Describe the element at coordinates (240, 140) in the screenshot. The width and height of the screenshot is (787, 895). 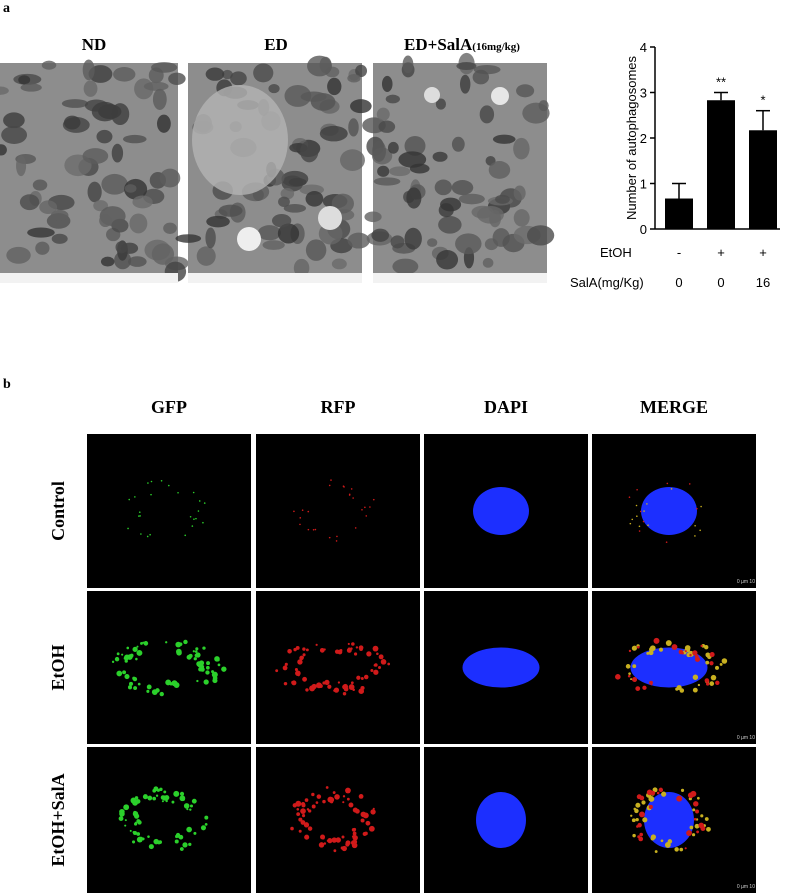
I see `em-nucleus` at that location.